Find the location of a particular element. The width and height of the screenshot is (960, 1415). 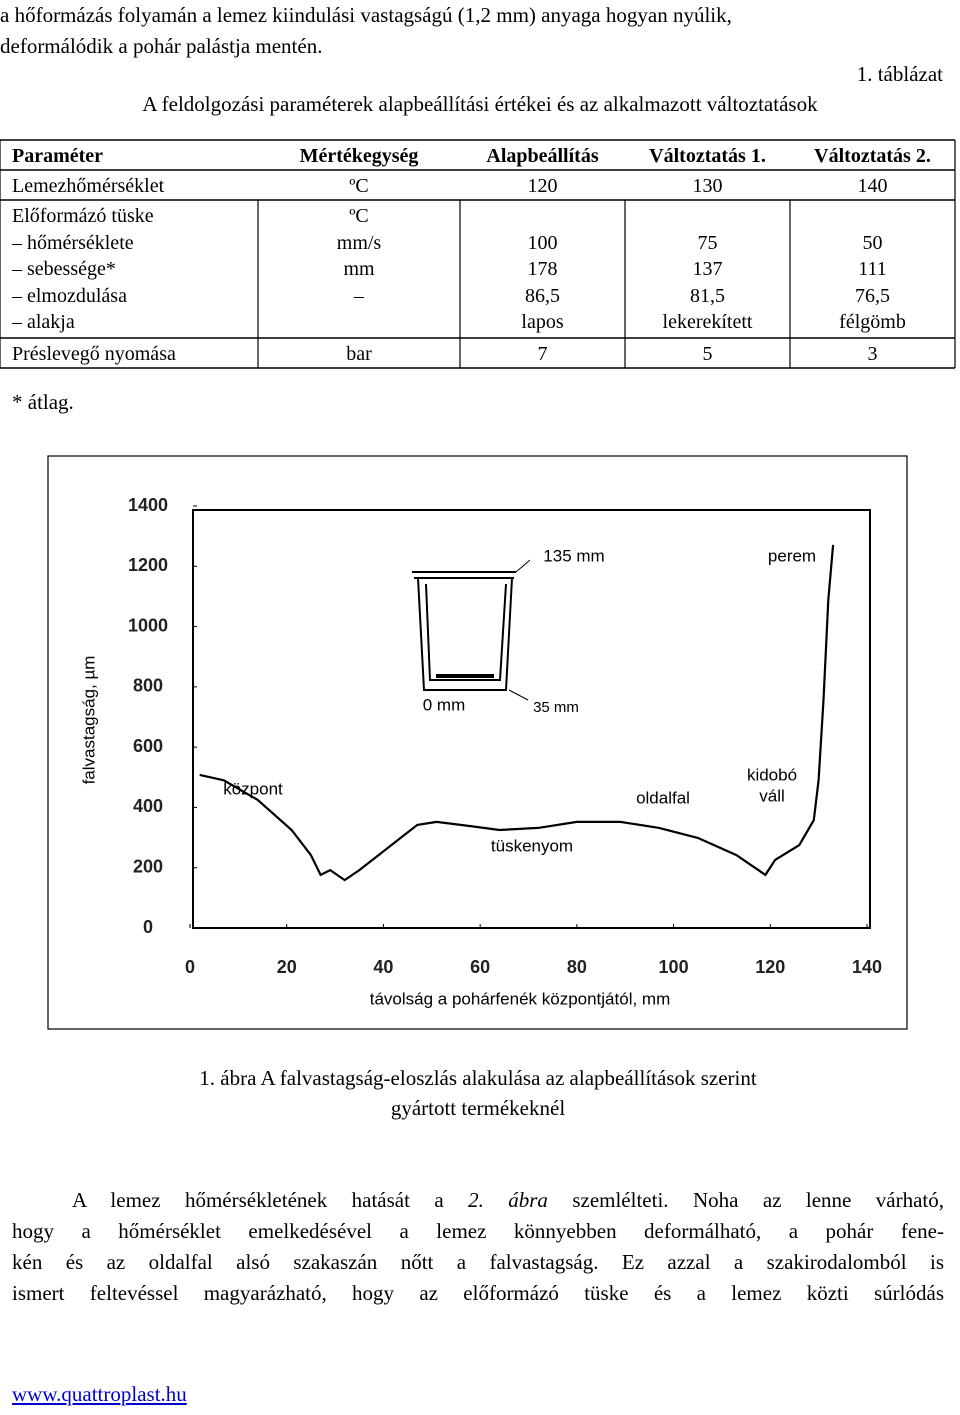

table-cell: 120 is located at coordinates (542, 186).